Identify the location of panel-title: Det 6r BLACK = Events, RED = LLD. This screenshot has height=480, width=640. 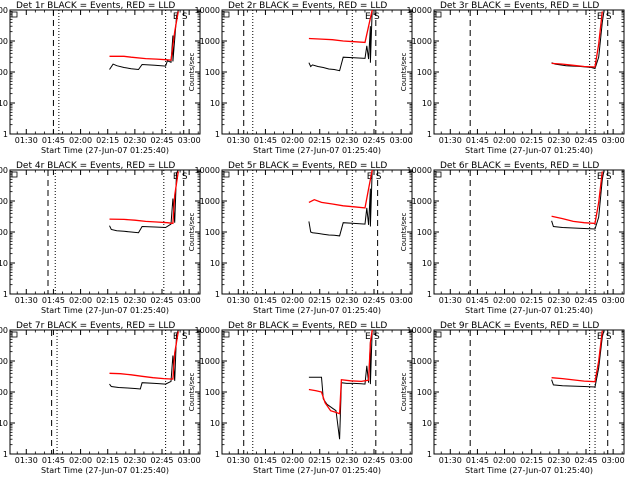
(519, 166).